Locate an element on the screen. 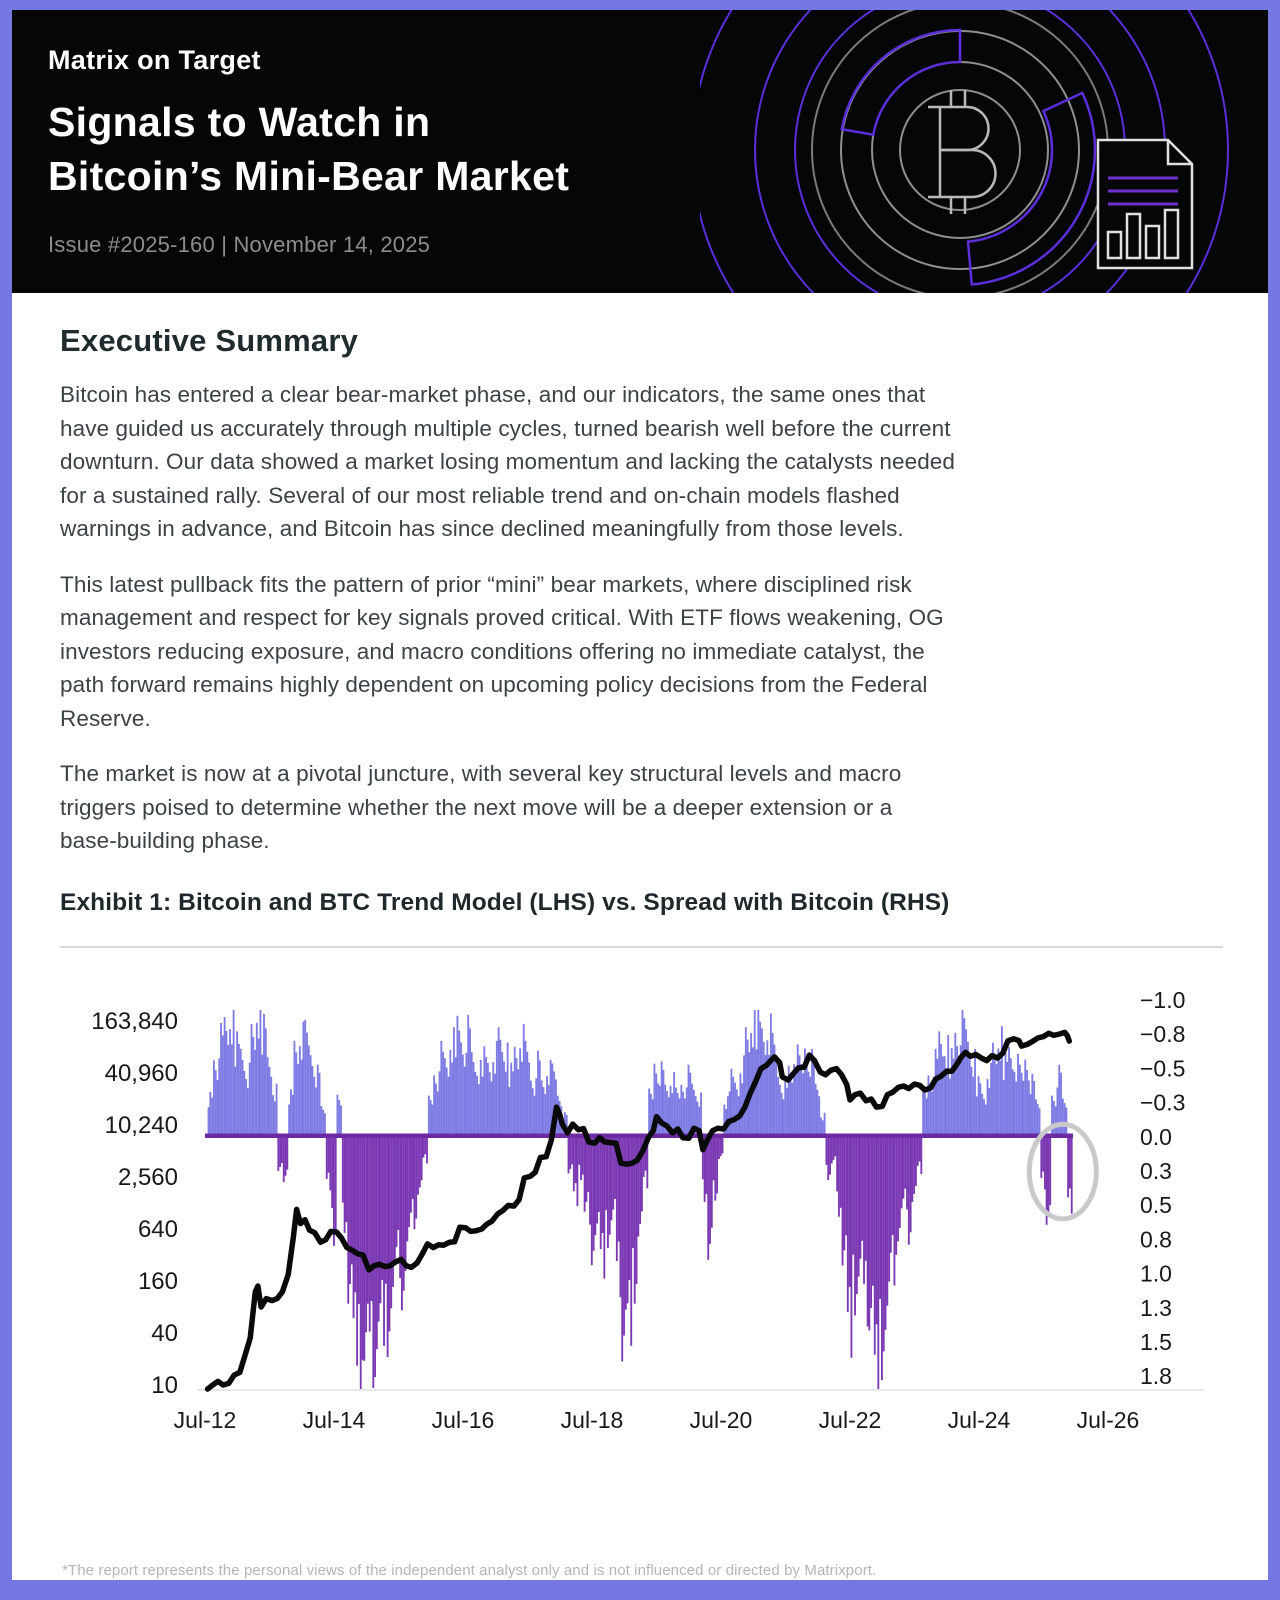 This screenshot has width=1280, height=1600. left-axis-tick: 40 is located at coordinates (164, 1333).